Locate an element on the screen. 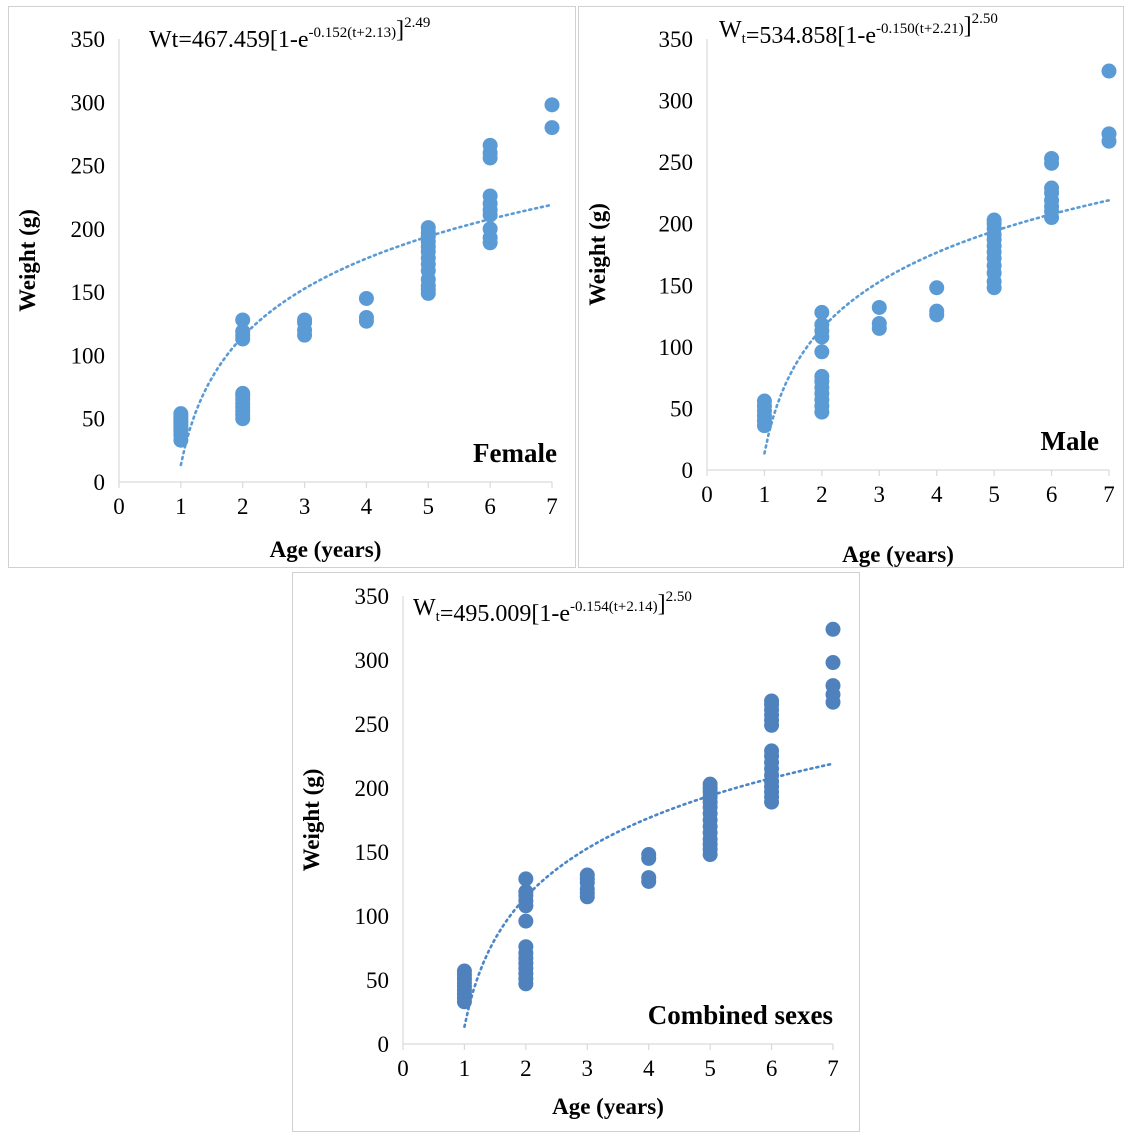 This screenshot has height=1138, width=1130. female-x-axis-title: Age (years) is located at coordinates (326, 549).